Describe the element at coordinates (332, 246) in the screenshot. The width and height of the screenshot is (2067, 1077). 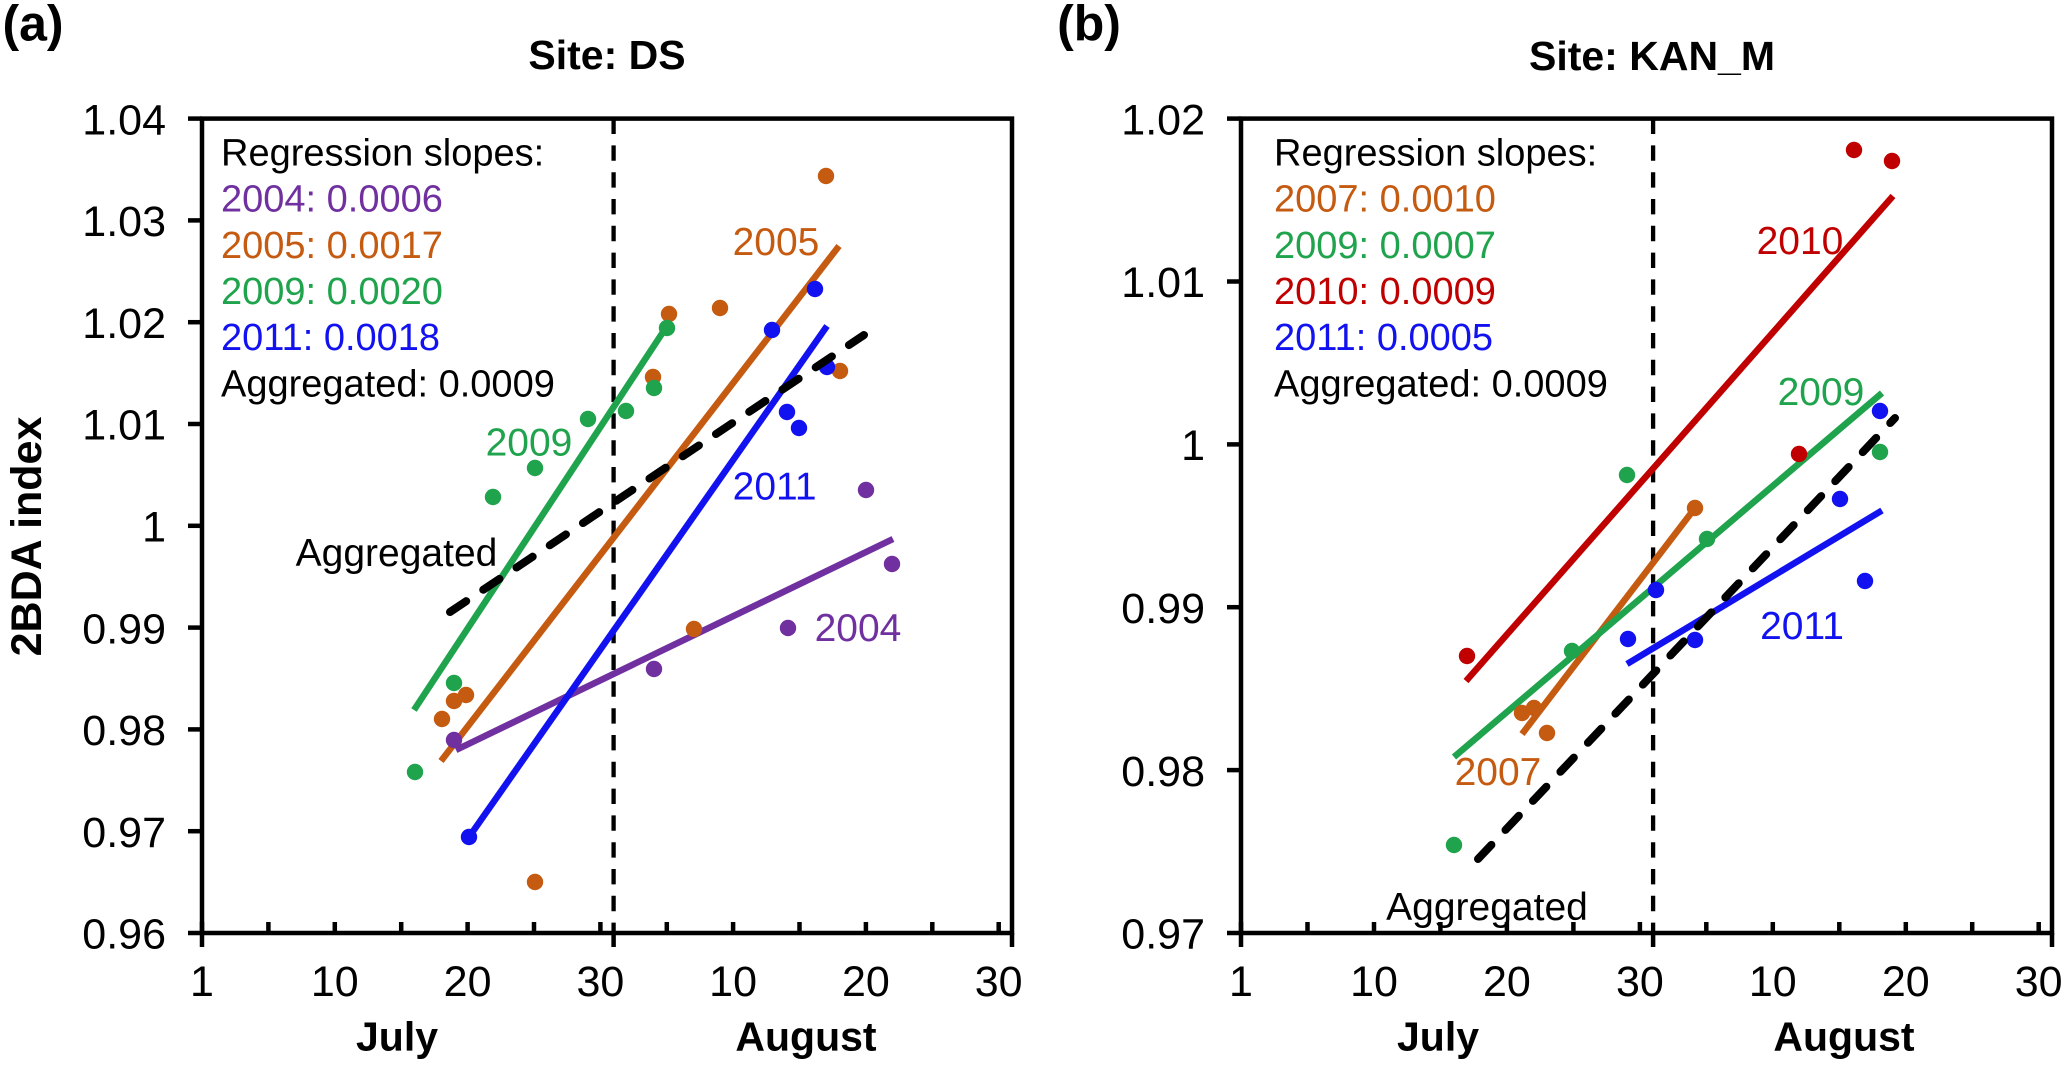
I see `svg-text: 2005: 0.0017` at that location.